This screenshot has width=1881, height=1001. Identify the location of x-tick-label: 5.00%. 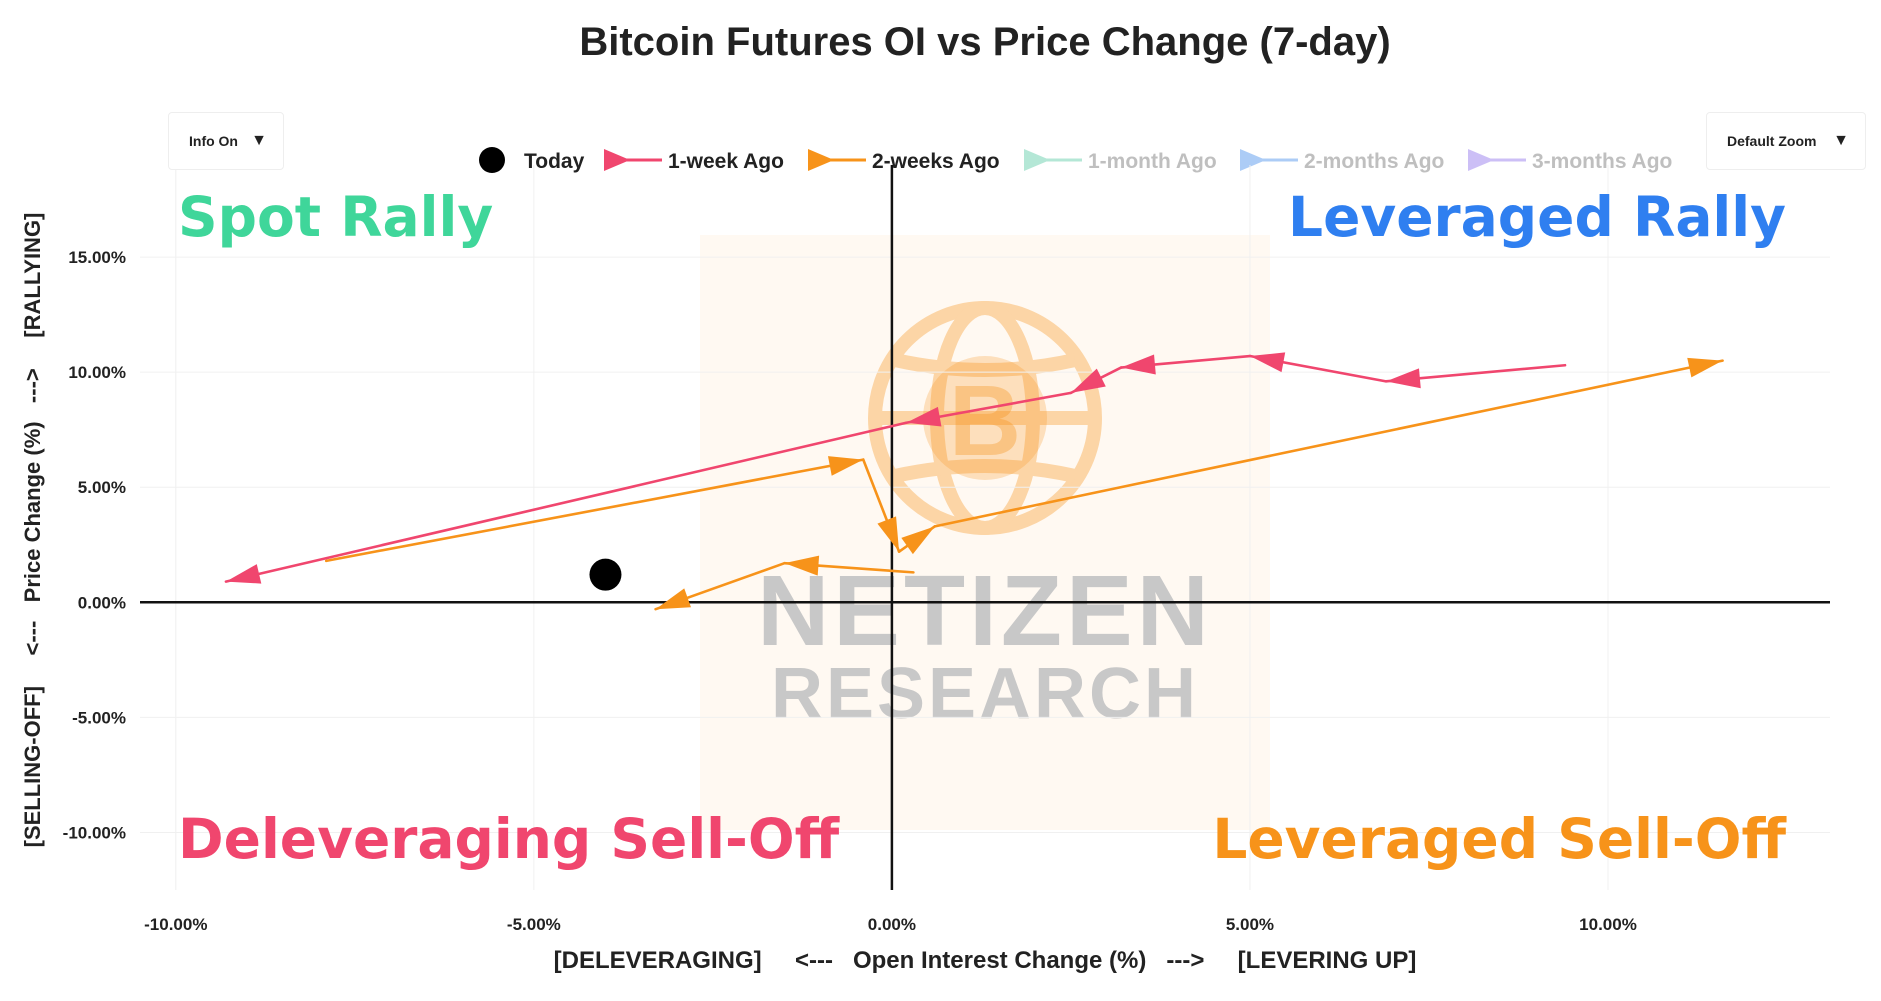
(1250, 924).